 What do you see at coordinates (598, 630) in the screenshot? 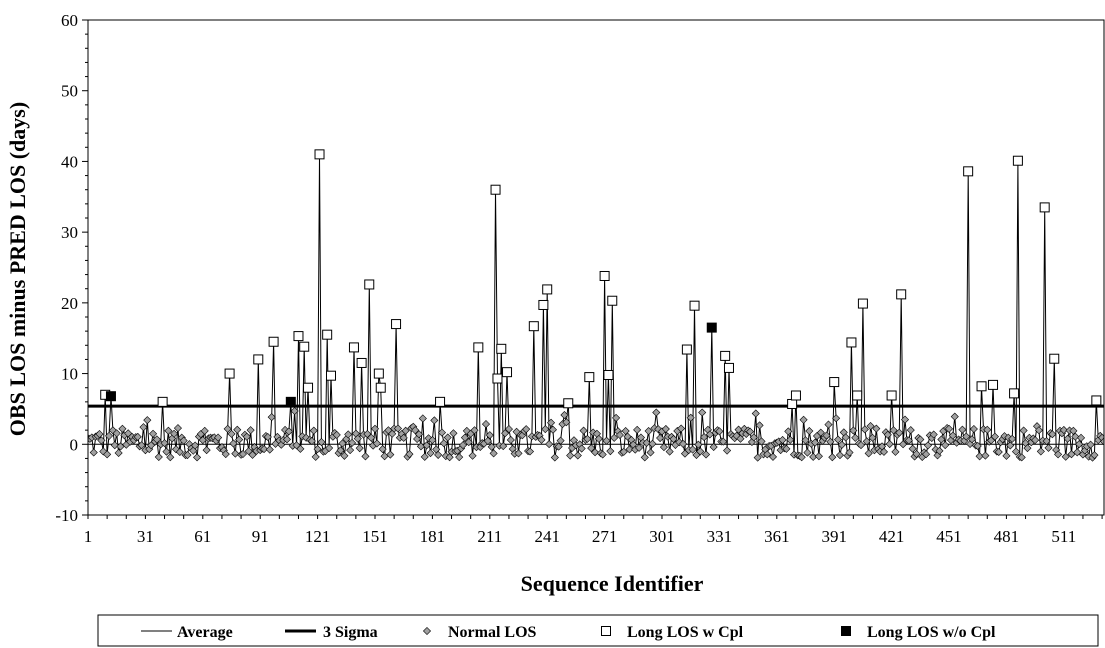
I see `legend-box` at bounding box center [598, 630].